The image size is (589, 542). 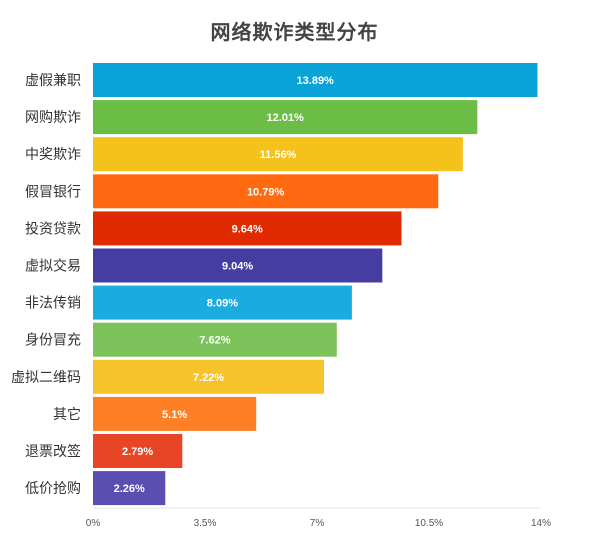 I want to click on data-label: 13.89%, so click(x=316, y=81).